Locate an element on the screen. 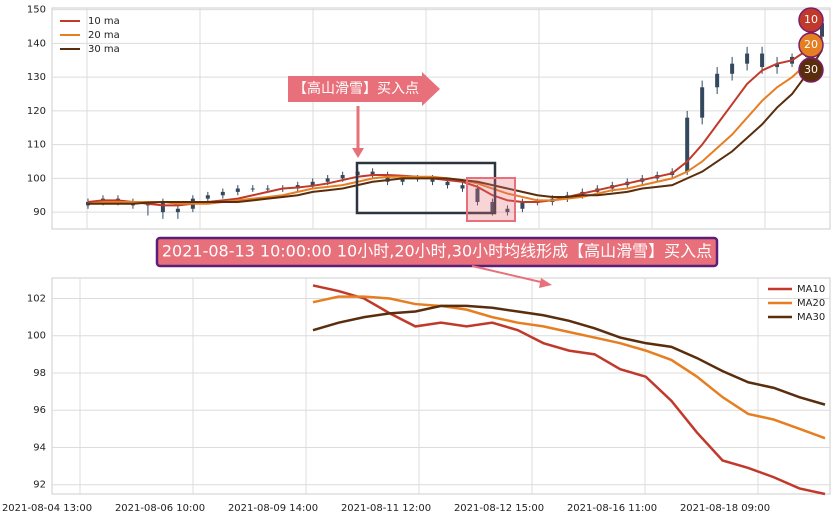 The width and height of the screenshot is (839, 521). y-tick-label: 140 is located at coordinates (36, 43).